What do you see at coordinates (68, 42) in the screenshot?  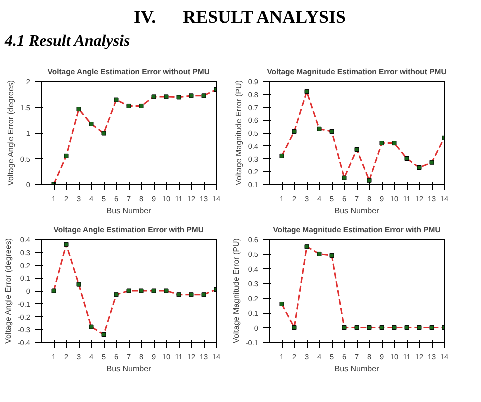 I see `text: 4.1 Result Analysis` at bounding box center [68, 42].